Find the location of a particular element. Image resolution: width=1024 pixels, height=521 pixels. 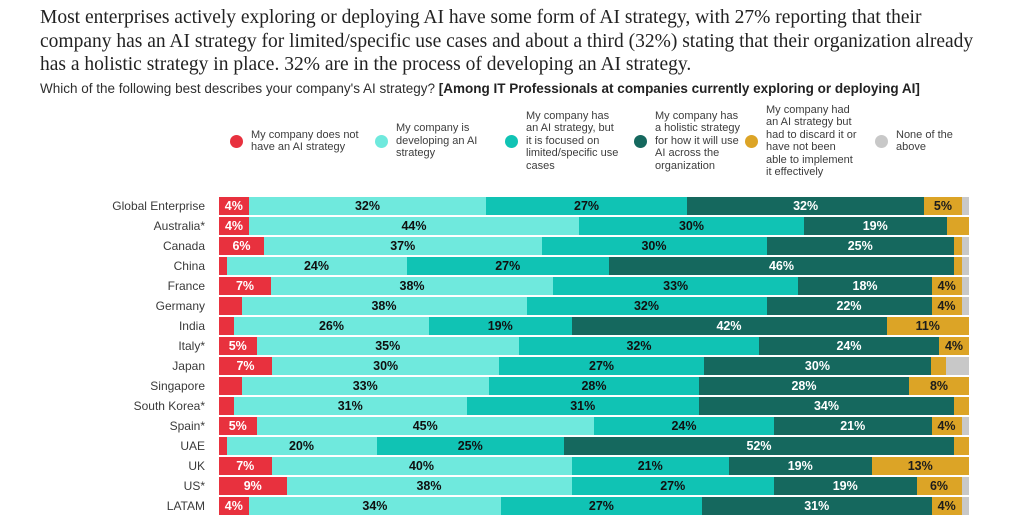

bar-value-label: 21% is located at coordinates (853, 426).